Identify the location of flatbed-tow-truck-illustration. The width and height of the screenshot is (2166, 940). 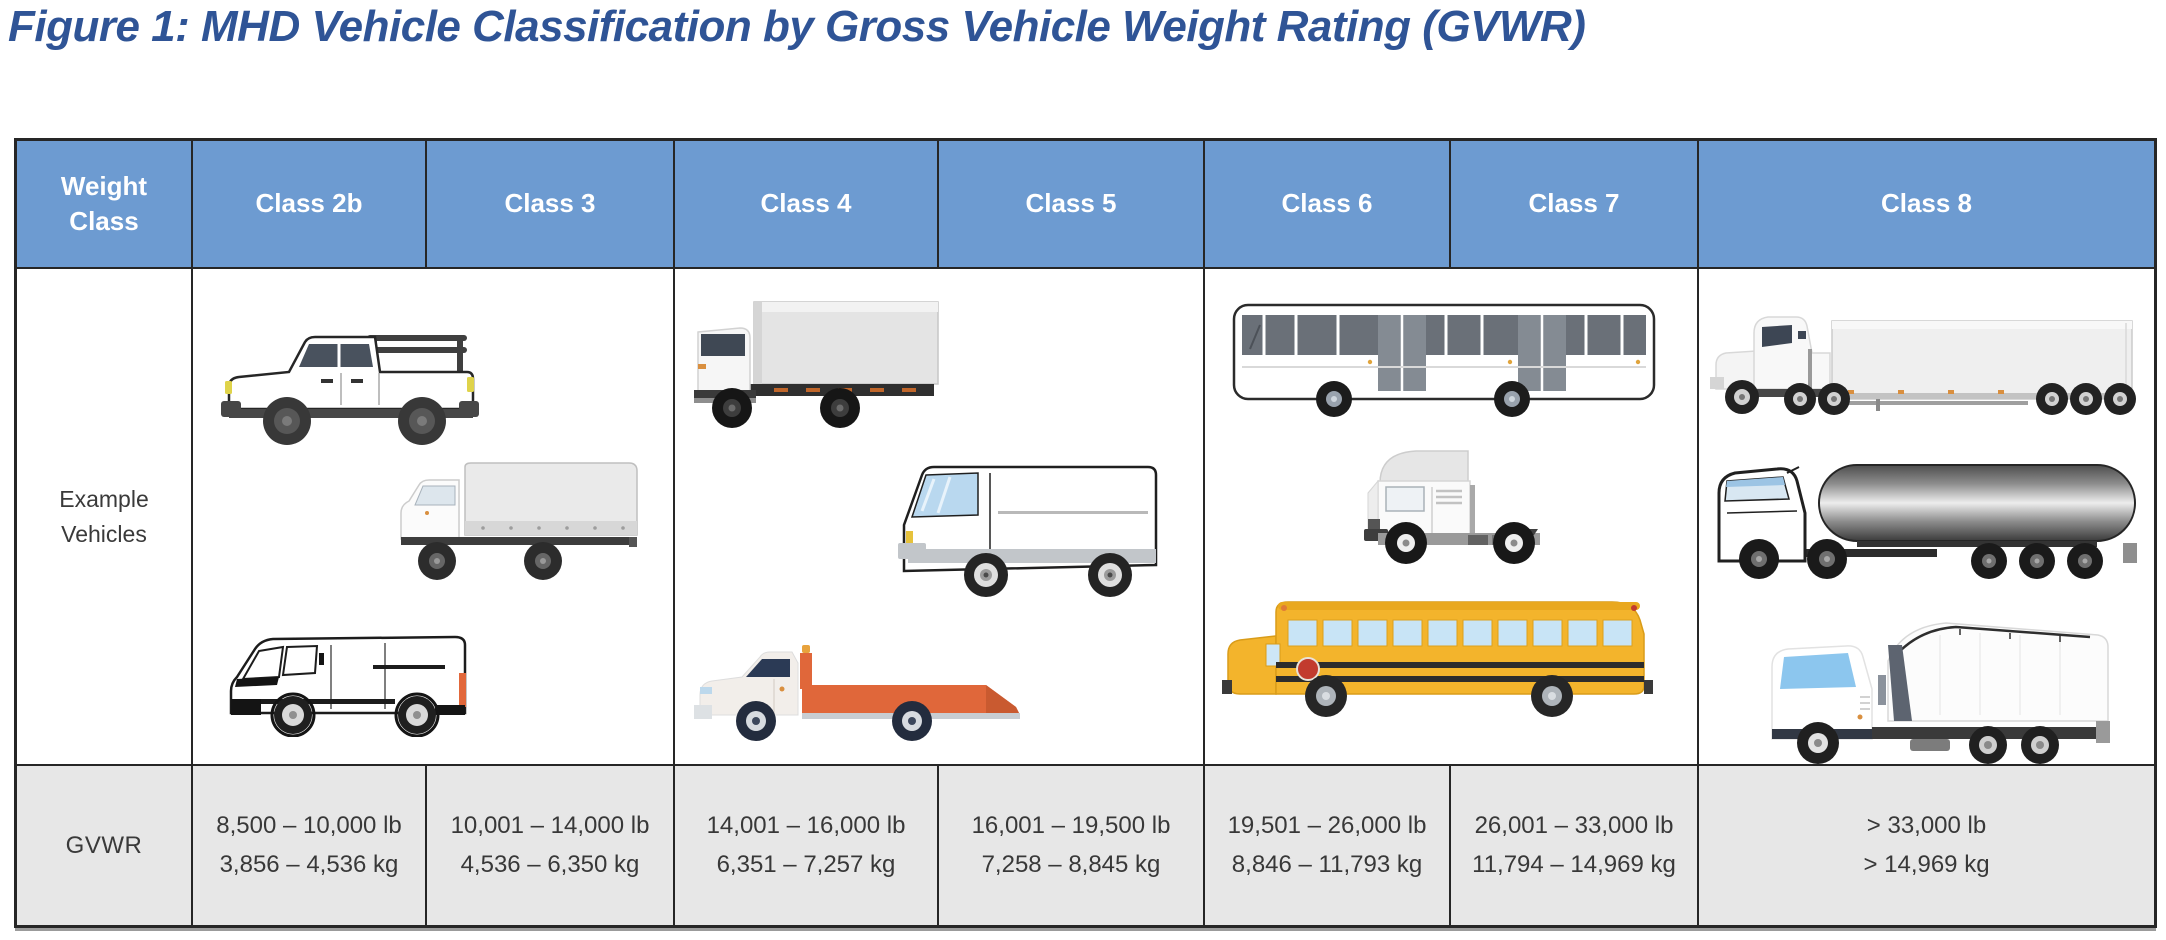
(857, 684).